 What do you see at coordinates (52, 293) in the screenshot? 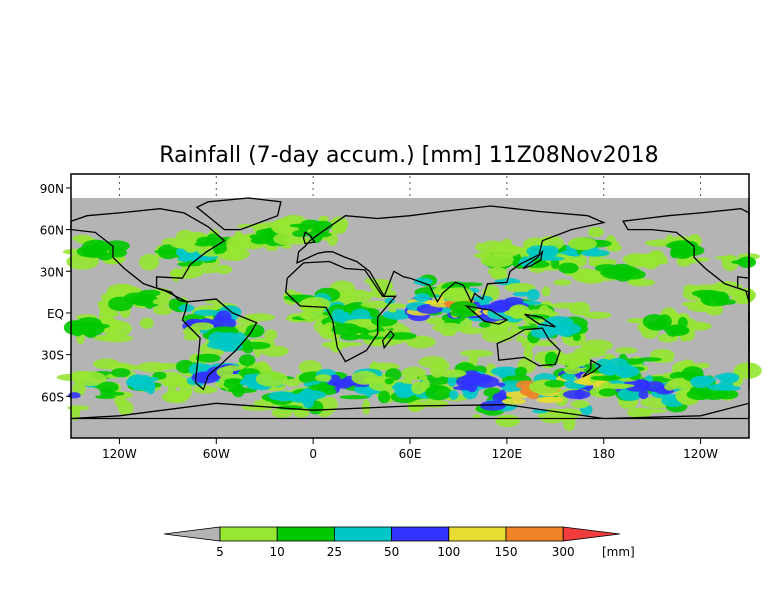
I see `latitude-labels: 90N 60N 30N EQ 30S 60S` at bounding box center [52, 293].